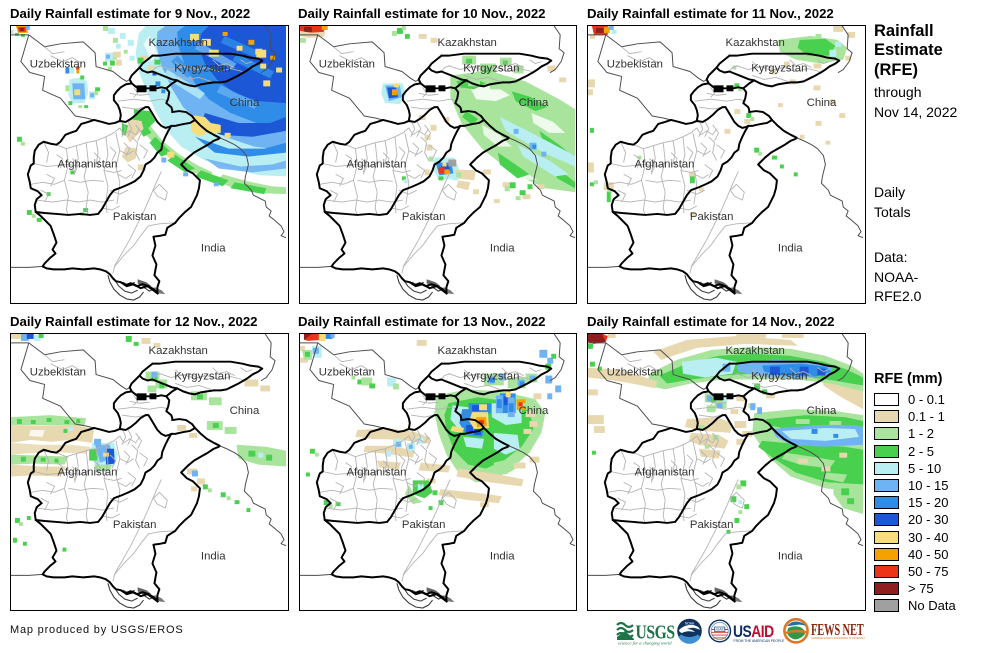 Image resolution: width=983 pixels, height=653 pixels. Describe the element at coordinates (690, 624) in the screenshot. I see `svg-text: NOAA` at that location.